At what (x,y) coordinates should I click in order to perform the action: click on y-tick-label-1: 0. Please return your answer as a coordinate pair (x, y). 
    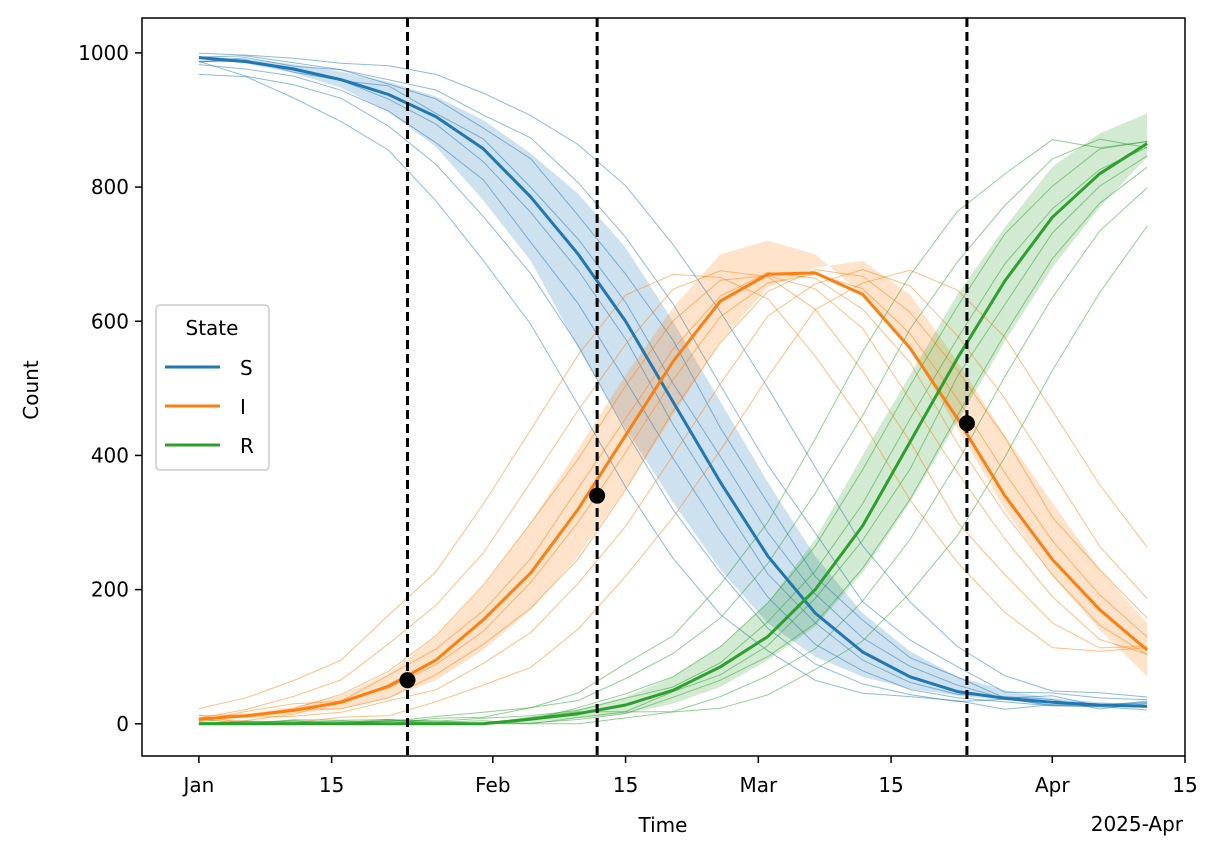
    Looking at the image, I should click on (122, 724).